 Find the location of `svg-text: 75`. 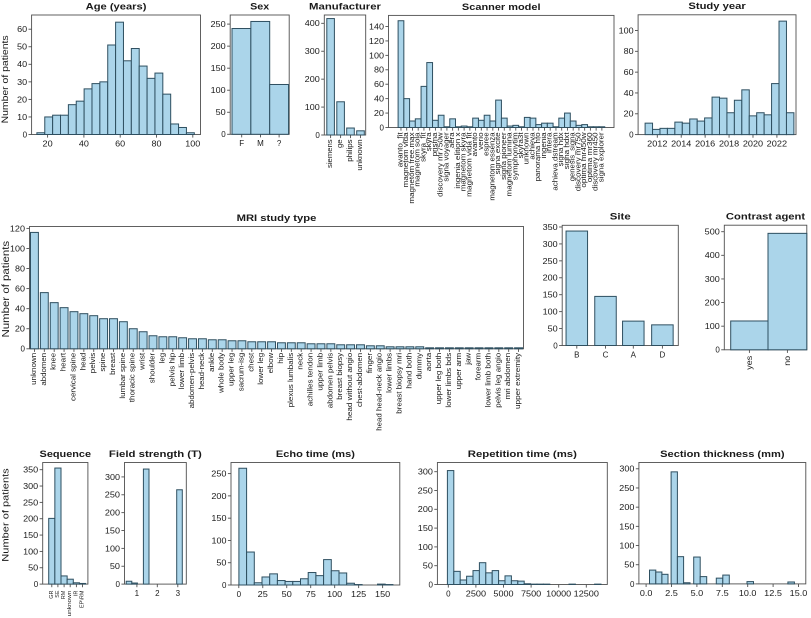

svg-text: 75 is located at coordinates (311, 594).